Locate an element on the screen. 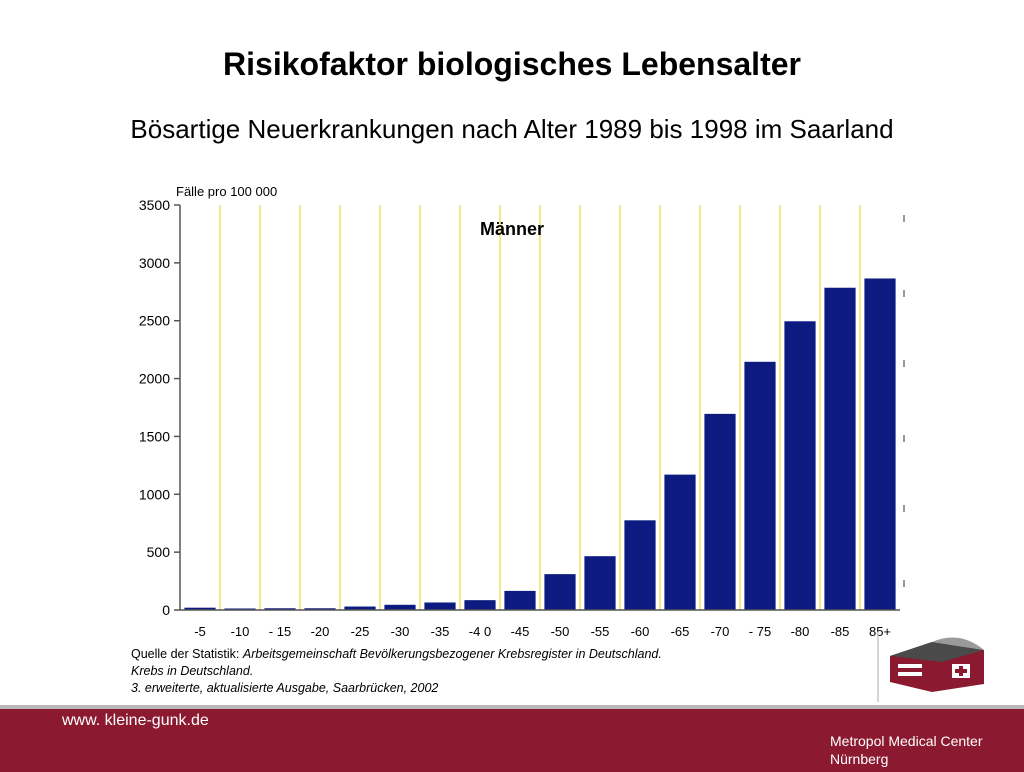 The width and height of the screenshot is (1024, 772). y-tick-label: 3000 is located at coordinates (154, 263).